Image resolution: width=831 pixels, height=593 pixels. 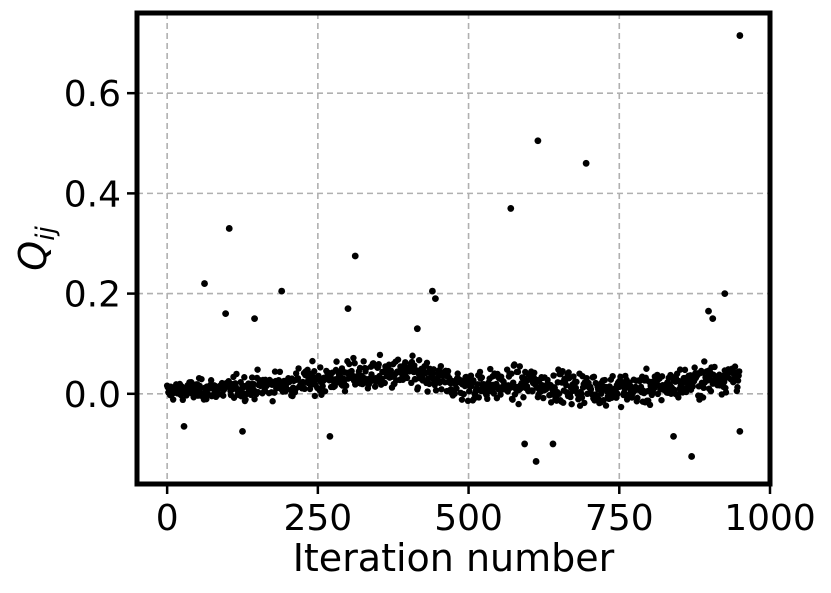 I want to click on x-tick-label: 250, so click(x=317, y=518).